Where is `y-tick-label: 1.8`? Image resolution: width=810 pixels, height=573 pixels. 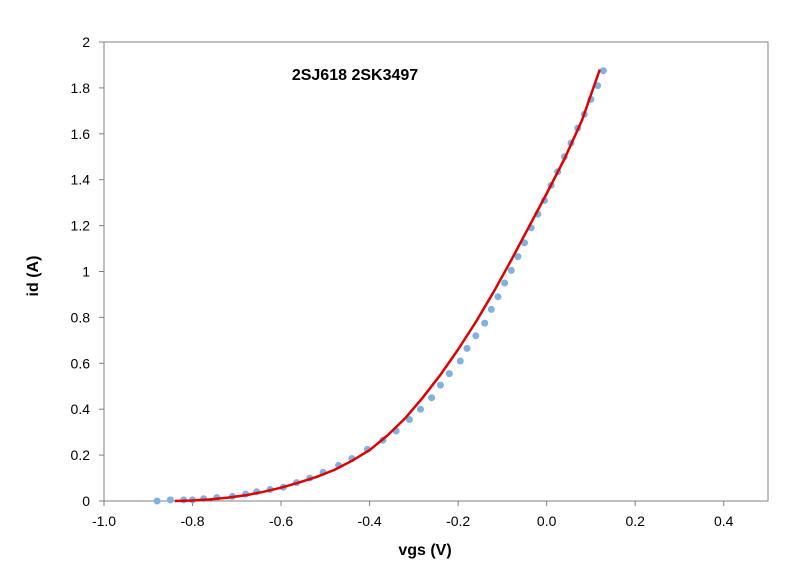
y-tick-label: 1.8 is located at coordinates (81, 88).